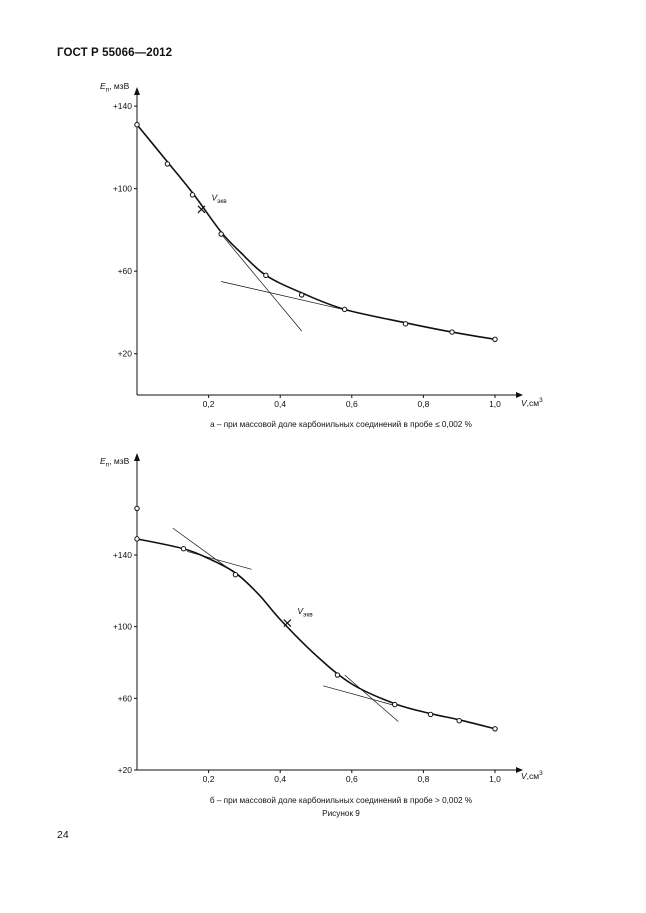 The width and height of the screenshot is (646, 913). I want to click on page-number: 24, so click(63, 835).